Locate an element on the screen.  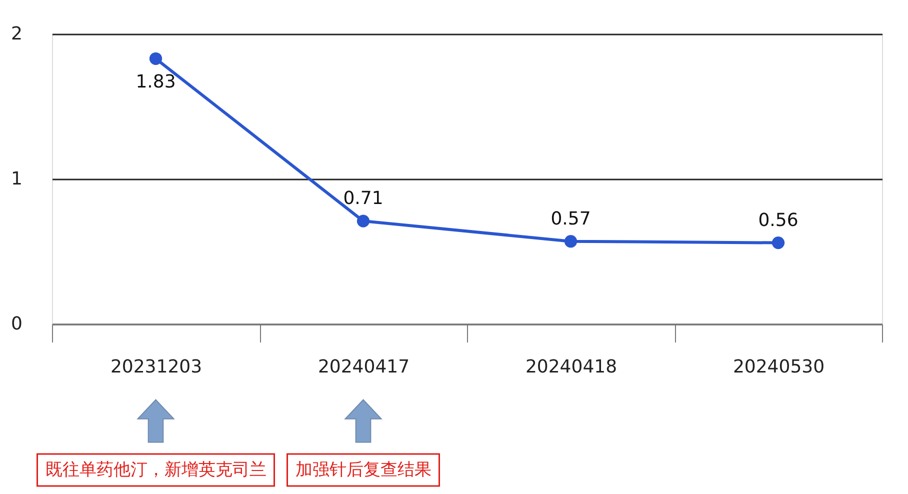
y-tick-label: 0 is located at coordinates (16, 324).